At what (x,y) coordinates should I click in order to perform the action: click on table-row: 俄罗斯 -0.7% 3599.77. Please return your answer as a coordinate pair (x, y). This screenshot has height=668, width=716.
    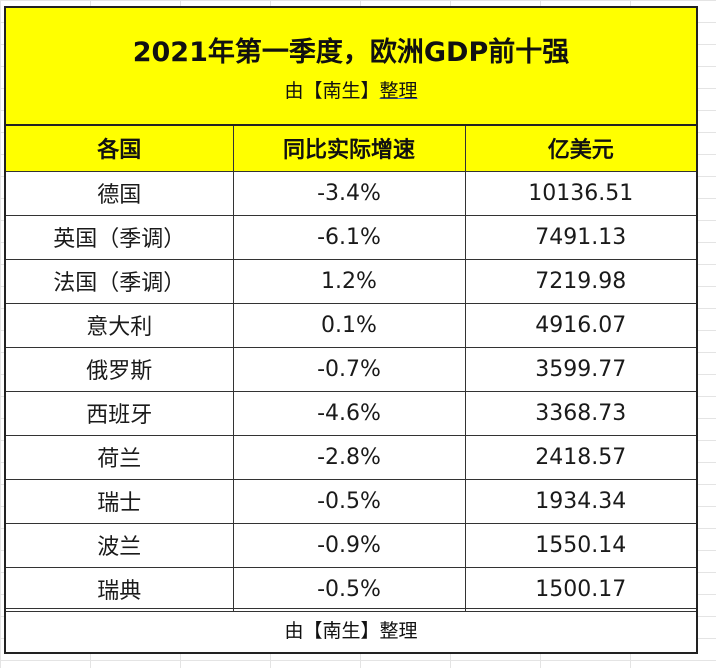
    Looking at the image, I should click on (351, 369).